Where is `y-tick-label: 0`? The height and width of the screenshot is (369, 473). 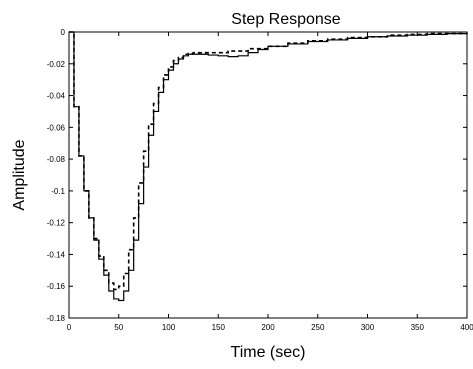 y-tick-label: 0 is located at coordinates (63, 32).